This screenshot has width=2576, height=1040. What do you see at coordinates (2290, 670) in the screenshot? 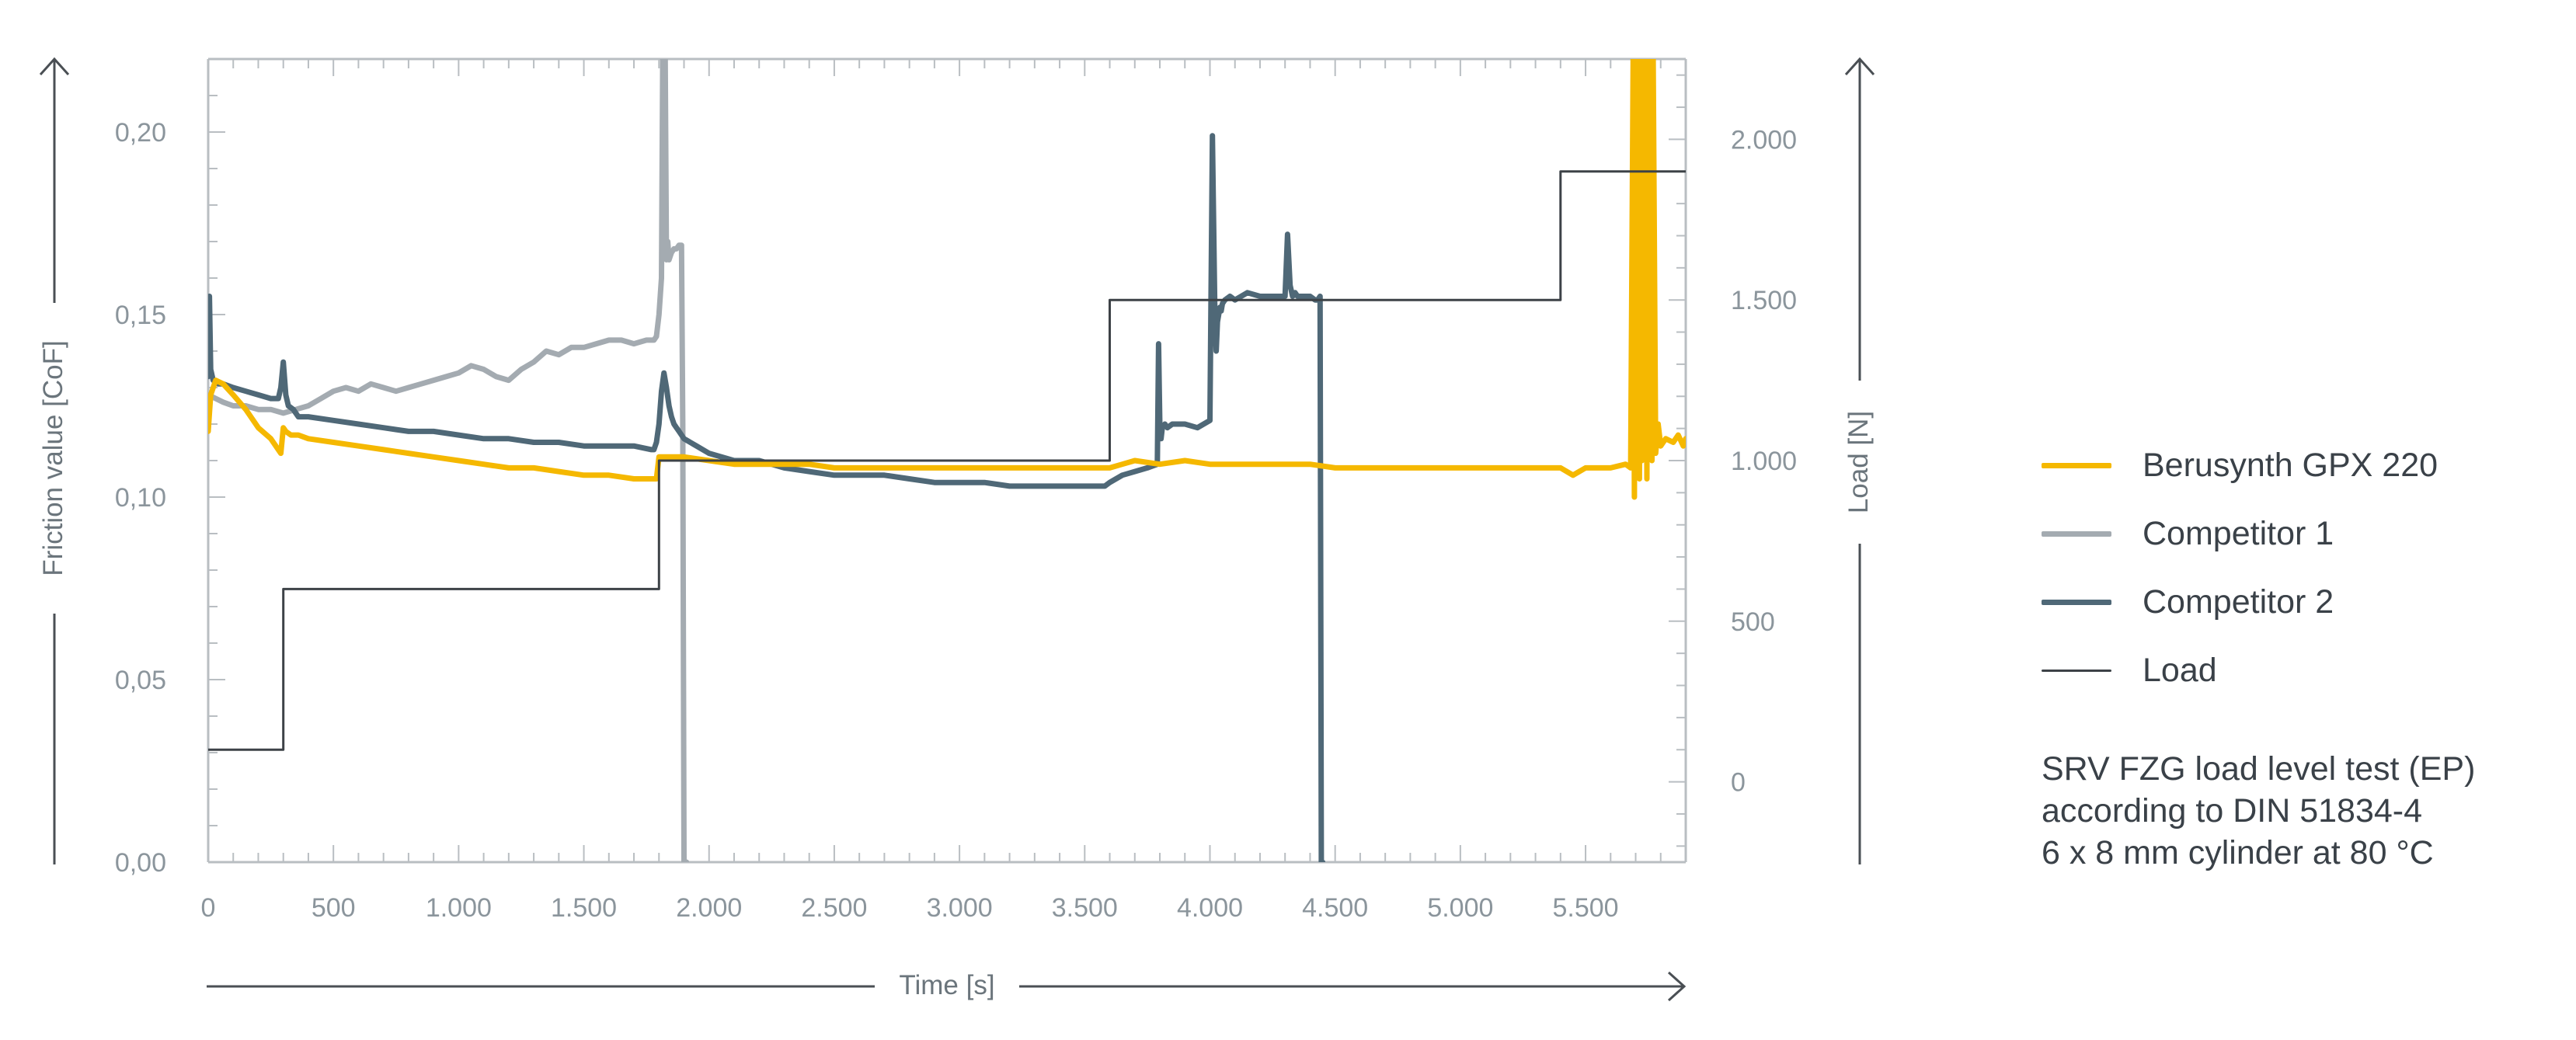
I see `legend-item-load: Load` at bounding box center [2290, 670].